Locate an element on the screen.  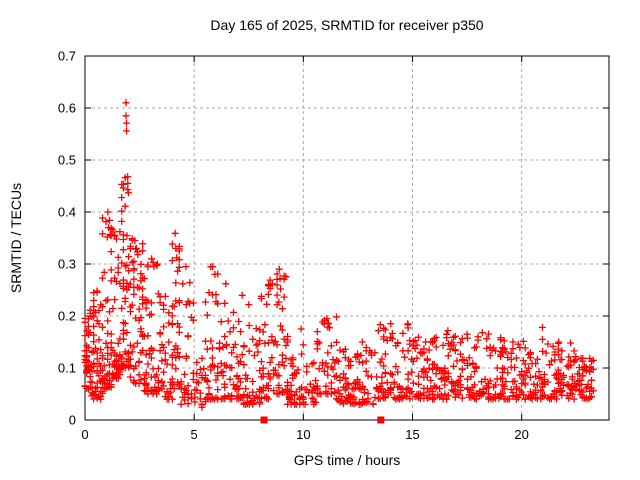
y-tick-label: 0.3 is located at coordinates (67, 264).